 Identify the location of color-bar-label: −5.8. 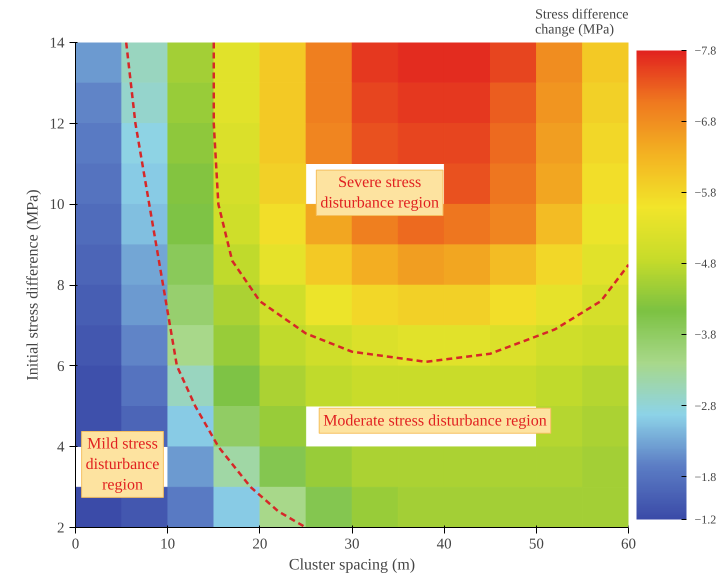
(705, 193).